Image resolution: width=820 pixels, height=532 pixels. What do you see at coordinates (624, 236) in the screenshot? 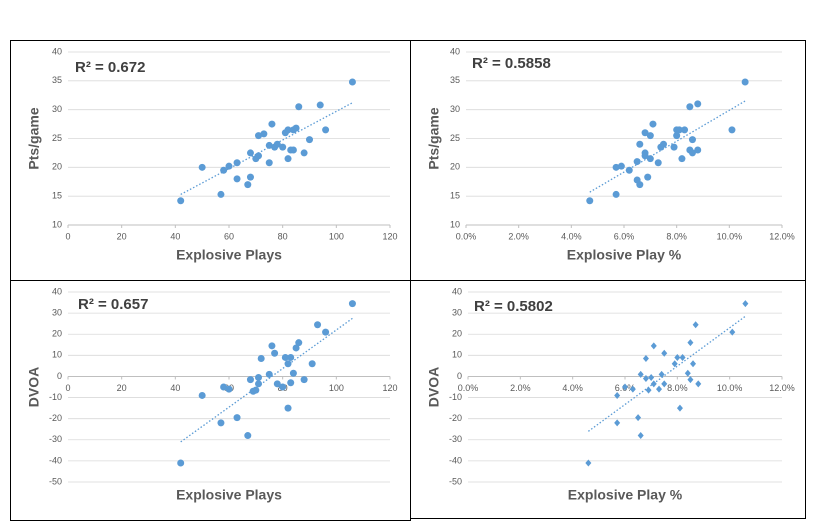
I see `x-tick-label: 6.0%` at bounding box center [624, 236].